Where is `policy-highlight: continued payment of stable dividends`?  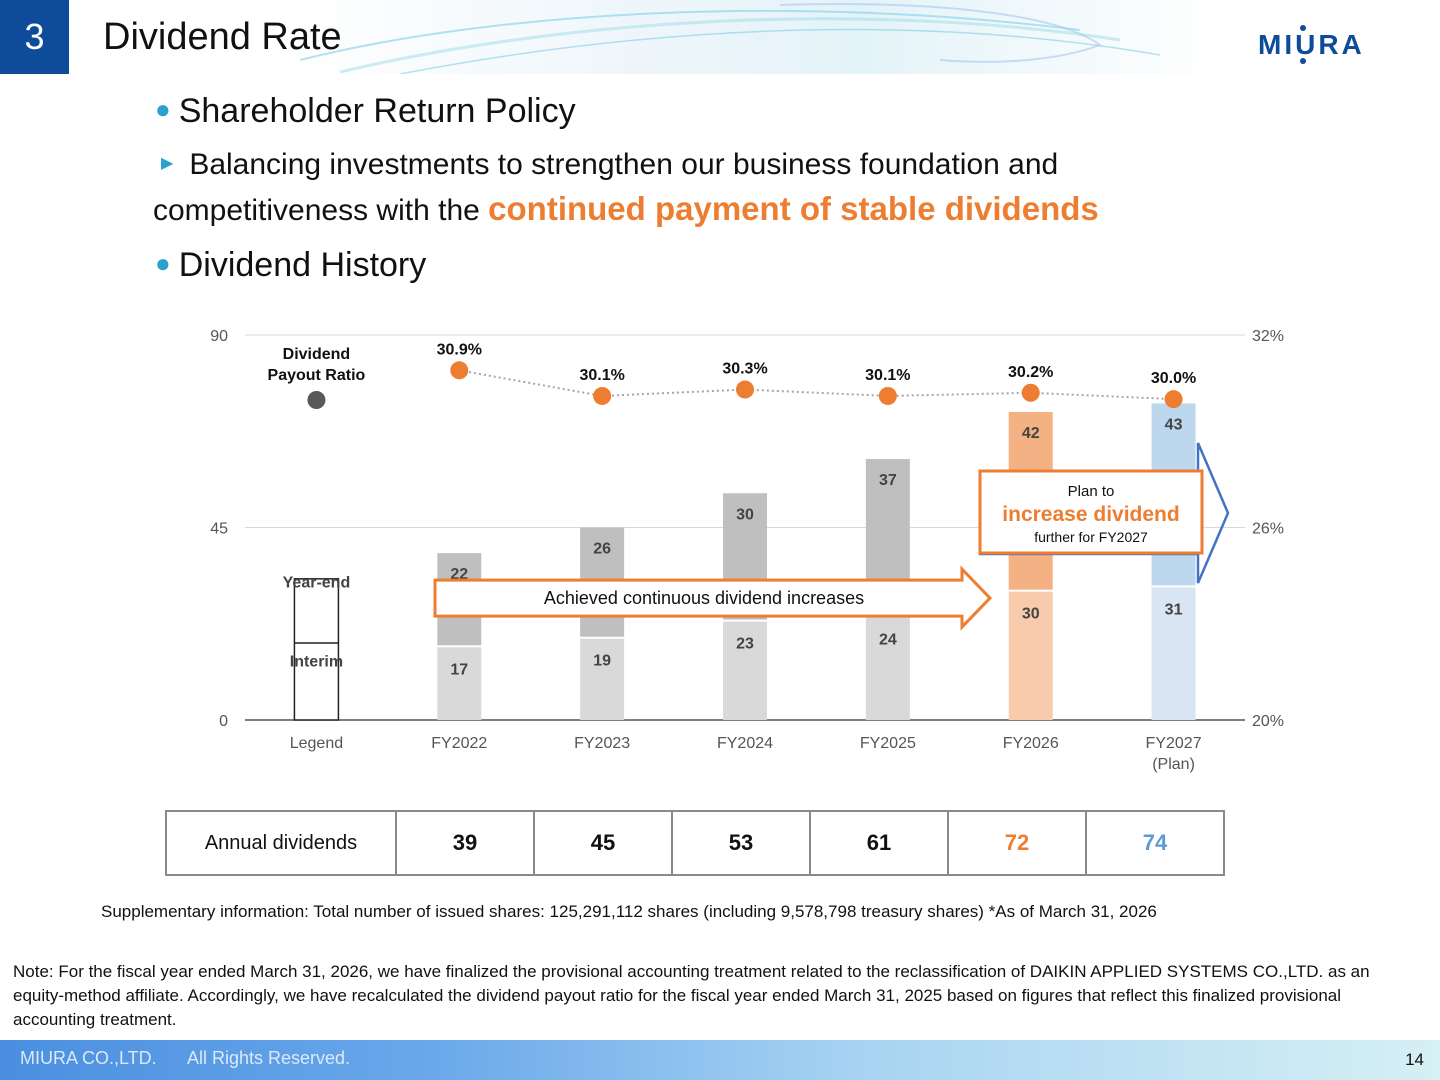 policy-highlight: continued payment of stable dividends is located at coordinates (793, 208).